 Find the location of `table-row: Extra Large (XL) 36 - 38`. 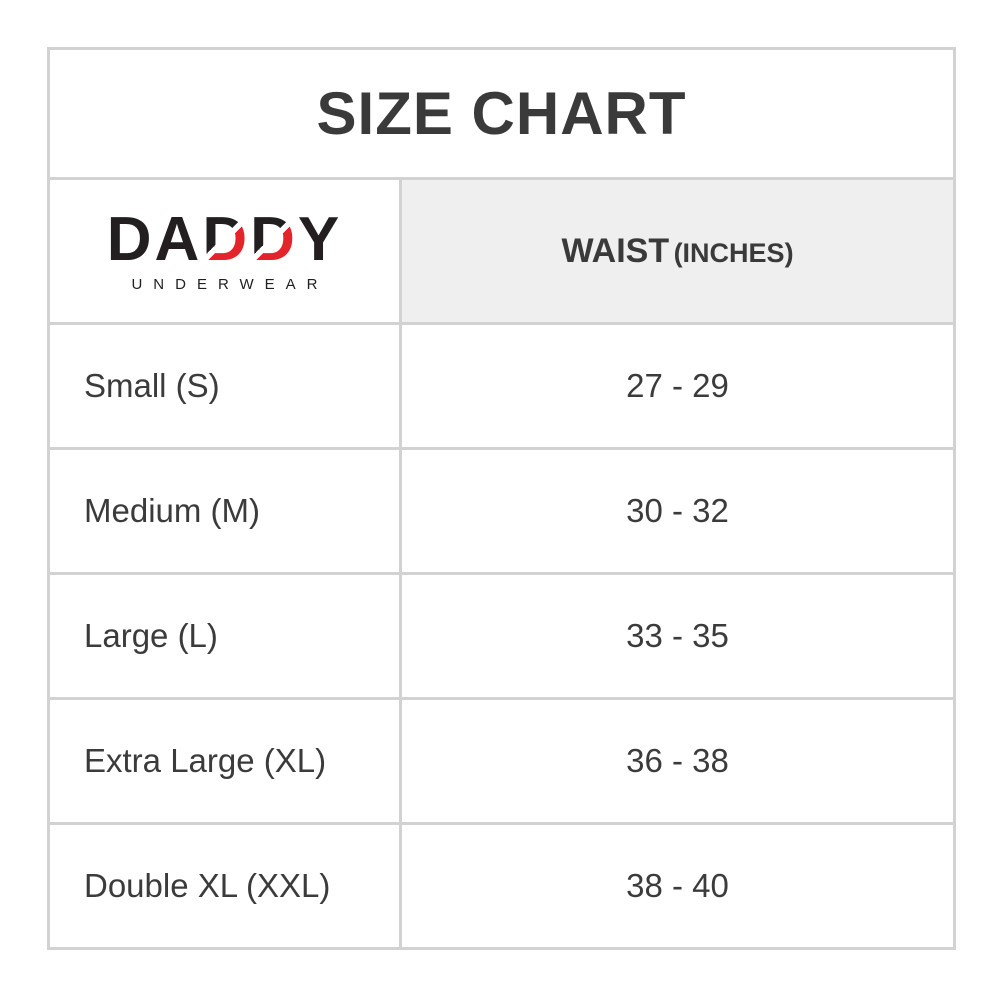

table-row: Extra Large (XL) 36 - 38 is located at coordinates (501, 761).